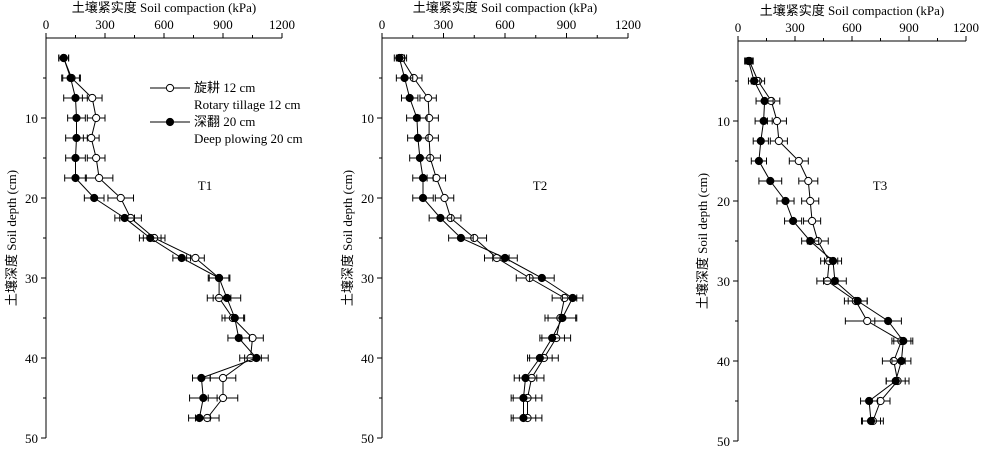 This screenshot has width=1000, height=459. Describe the element at coordinates (247, 104) in the screenshot. I see `legend-label-en: Rotary tillage 12 cm` at that location.